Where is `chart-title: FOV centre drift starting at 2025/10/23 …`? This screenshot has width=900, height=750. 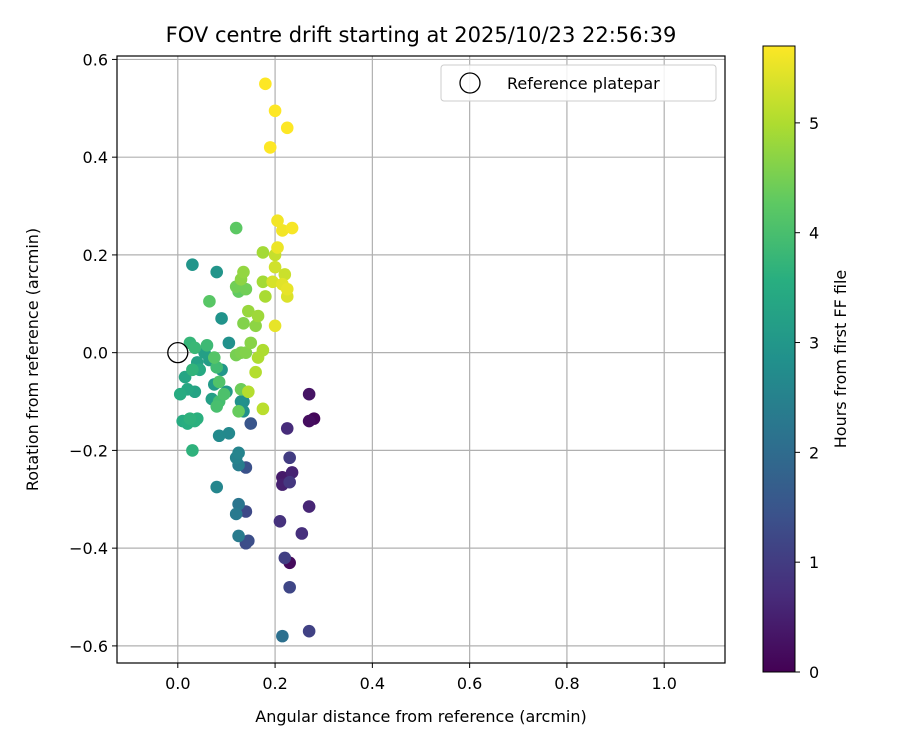
chart-title: FOV centre drift starting at 2025/10/23 … is located at coordinates (421, 35).